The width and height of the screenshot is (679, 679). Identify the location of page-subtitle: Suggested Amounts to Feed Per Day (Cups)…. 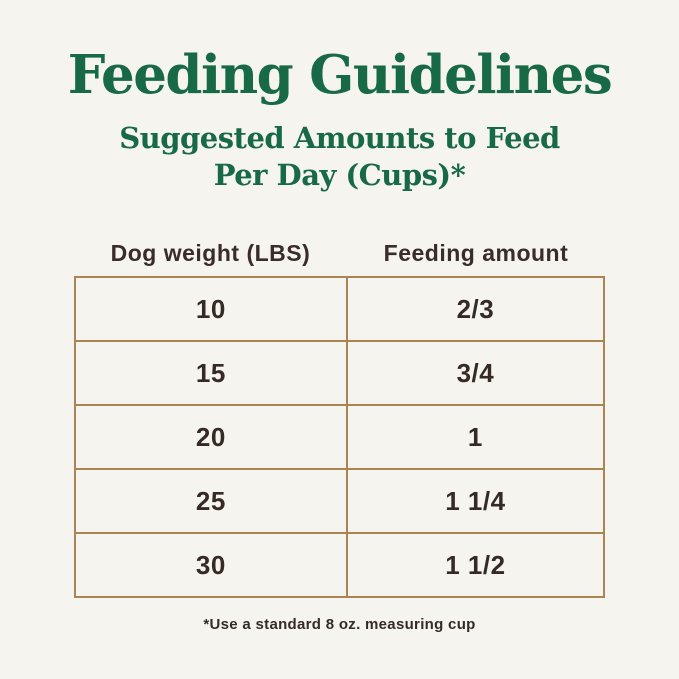
(339, 157).